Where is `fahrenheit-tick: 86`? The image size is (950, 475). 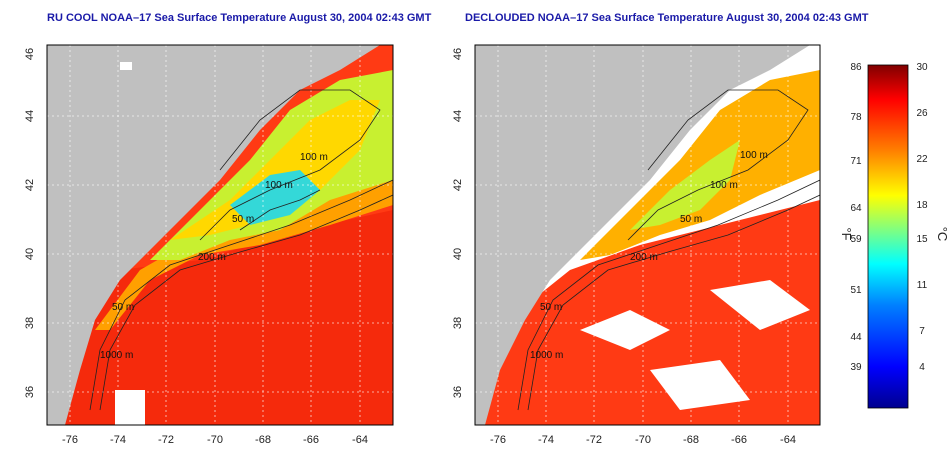
fahrenheit-tick: 86 is located at coordinates (856, 67).